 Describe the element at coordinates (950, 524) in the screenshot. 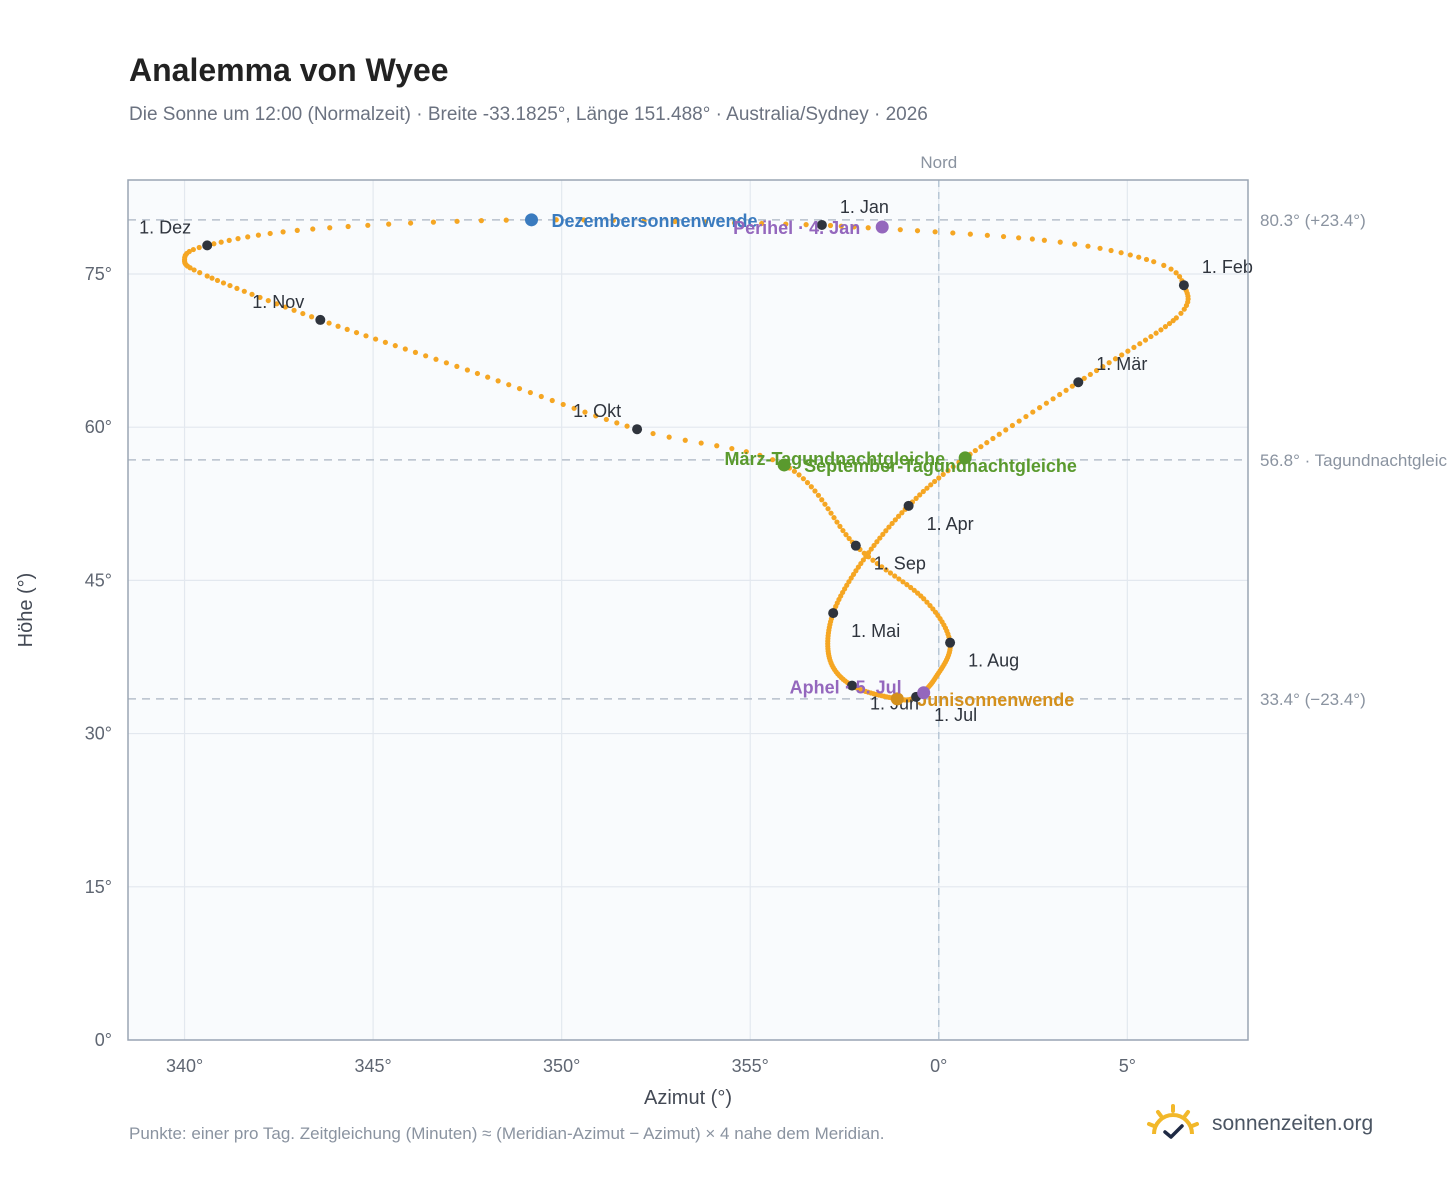

I see `month-label: 1. Apr` at that location.